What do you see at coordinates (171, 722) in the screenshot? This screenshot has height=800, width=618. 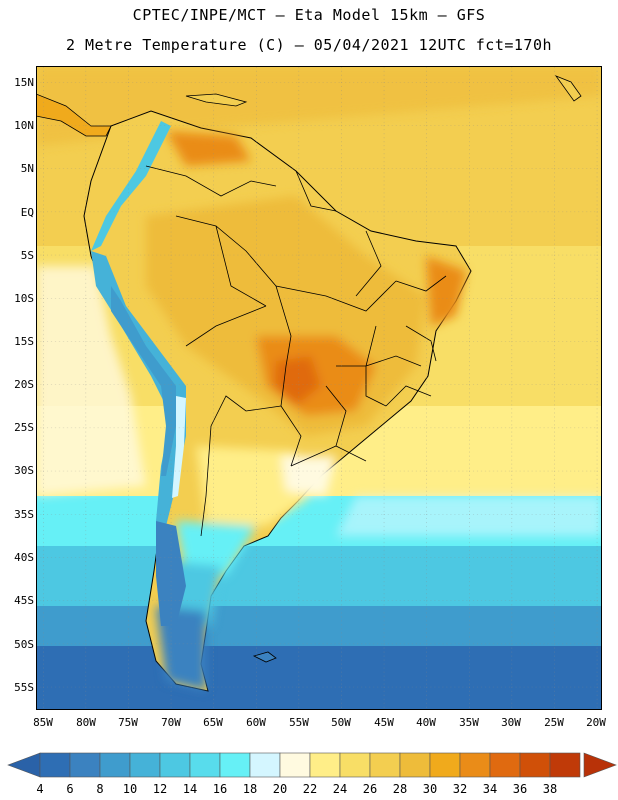 I see `lon-label-70w: 70W` at bounding box center [171, 722].